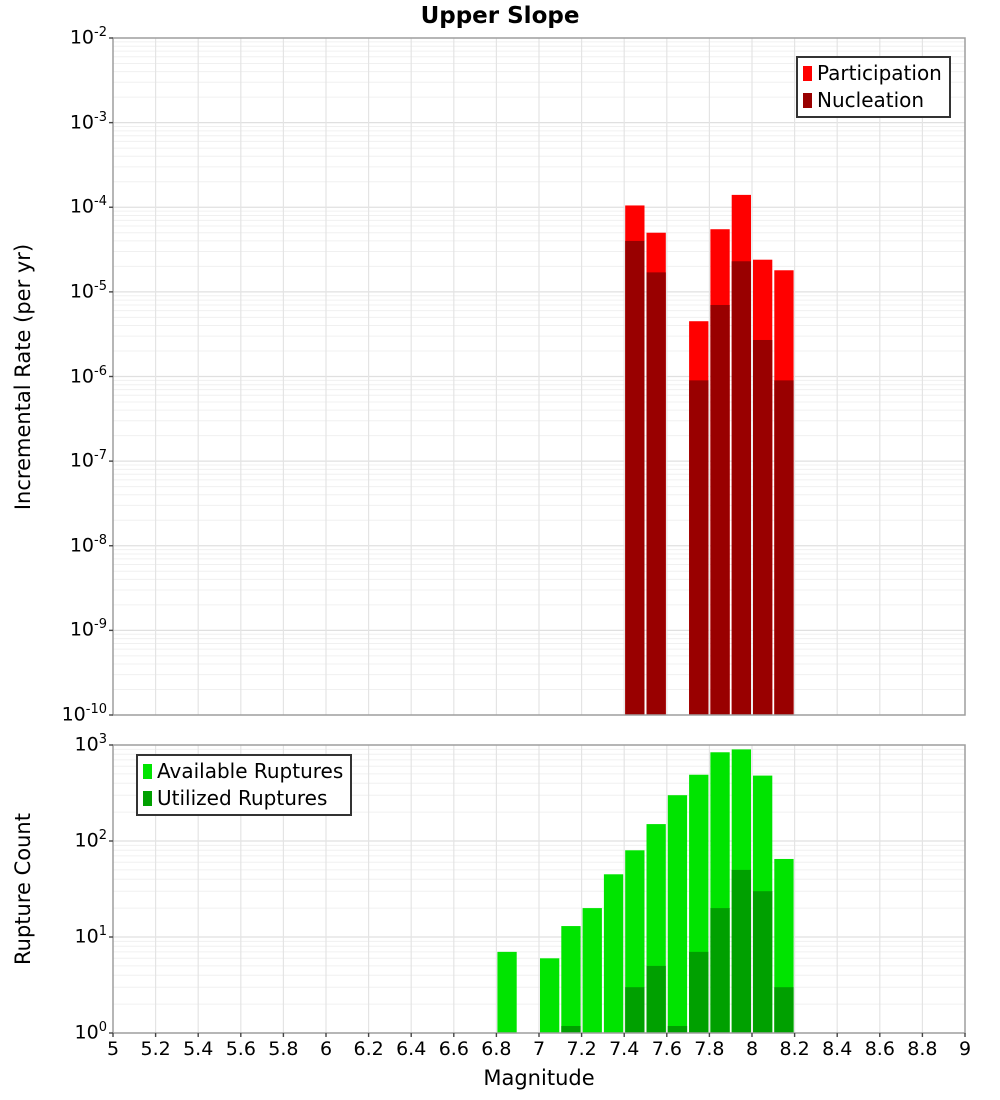 This screenshot has height=1100, width=1000. Describe the element at coordinates (965, 1049) in the screenshot. I see `x-tick-label: 9` at that location.